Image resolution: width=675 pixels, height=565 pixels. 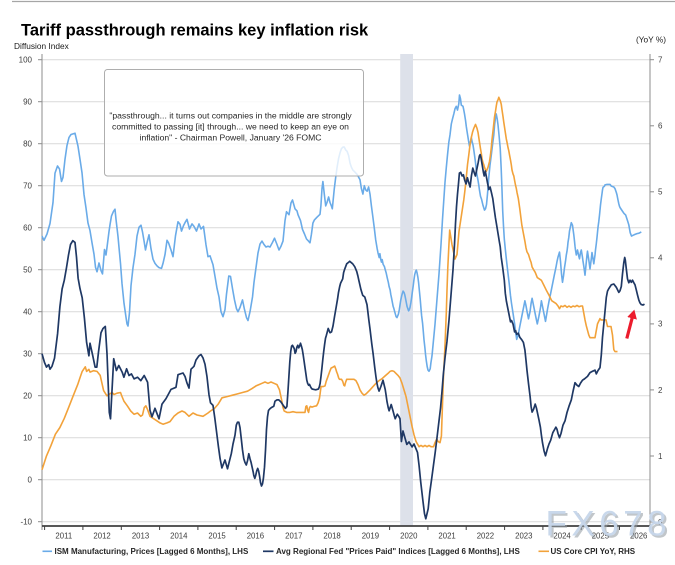 What do you see at coordinates (27, 270) in the screenshot?
I see `svg-text: 50` at bounding box center [27, 270].